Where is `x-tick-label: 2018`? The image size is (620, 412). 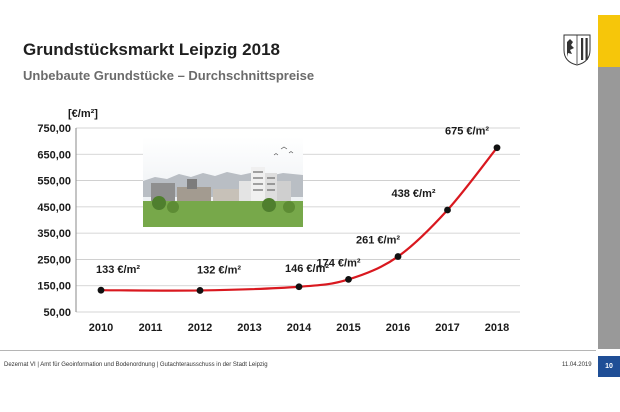
x-tick-label: 2018 is located at coordinates (497, 328).